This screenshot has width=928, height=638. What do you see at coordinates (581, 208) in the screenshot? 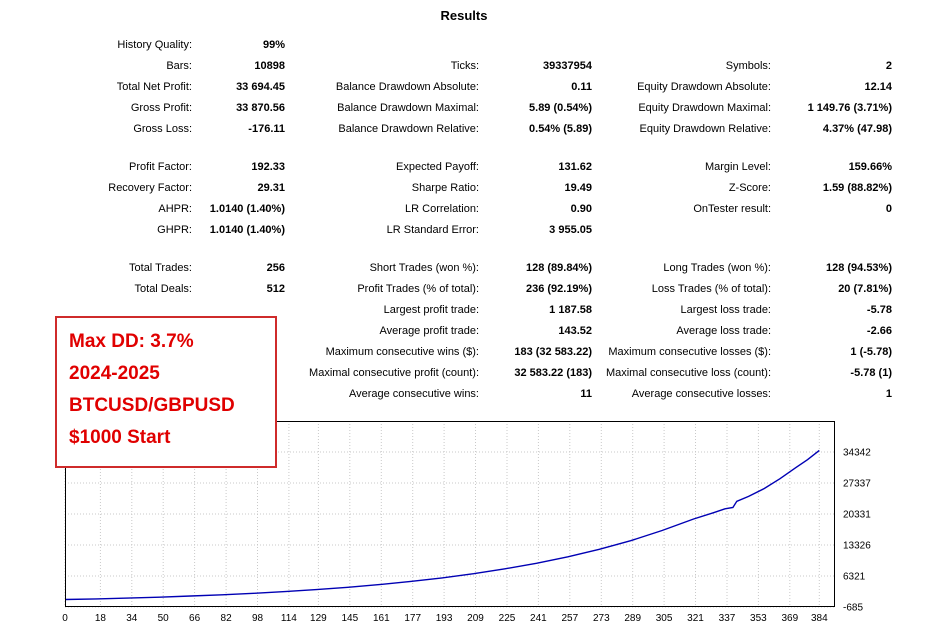
I see `stat-value: 0.90` at bounding box center [581, 208].